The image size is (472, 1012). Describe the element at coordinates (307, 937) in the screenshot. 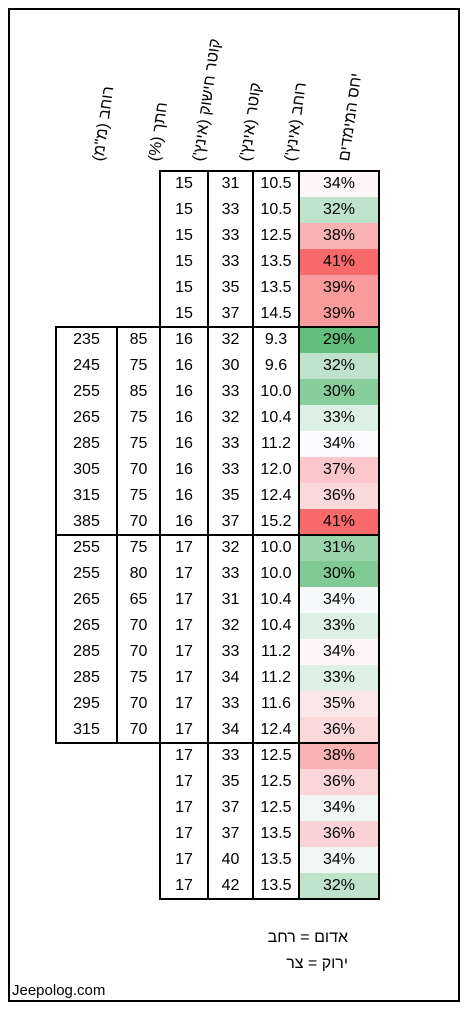

I see `legend-red: אדום = רחב` at that location.